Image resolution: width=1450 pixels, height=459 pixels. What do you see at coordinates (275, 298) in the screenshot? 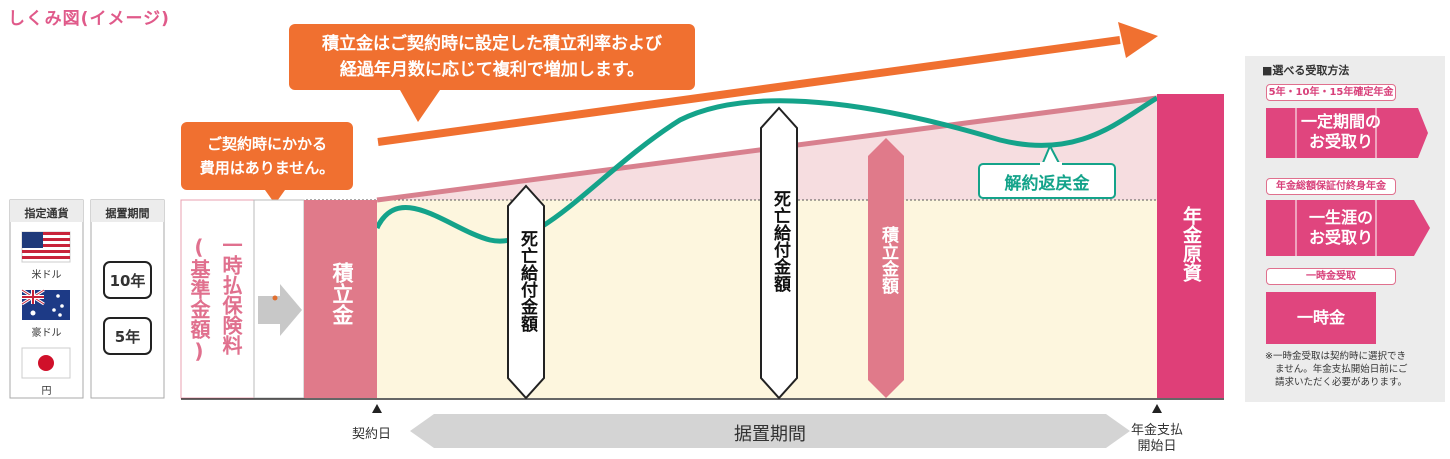
I see `premium-arrow-dot` at bounding box center [275, 298].